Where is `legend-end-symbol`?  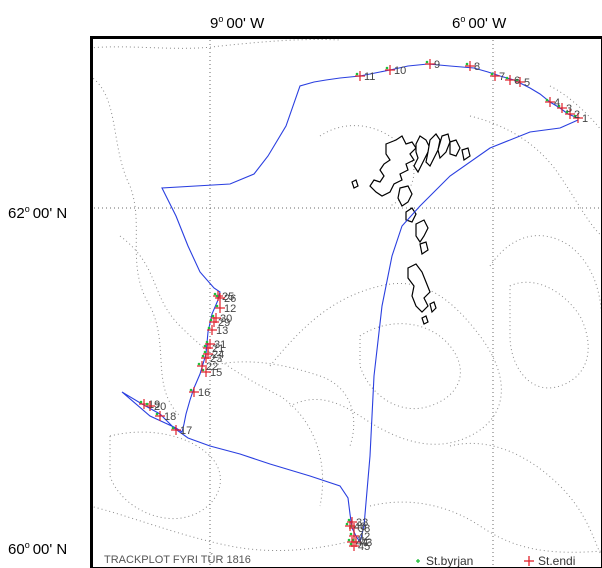
legend-end-symbol is located at coordinates (529, 561).